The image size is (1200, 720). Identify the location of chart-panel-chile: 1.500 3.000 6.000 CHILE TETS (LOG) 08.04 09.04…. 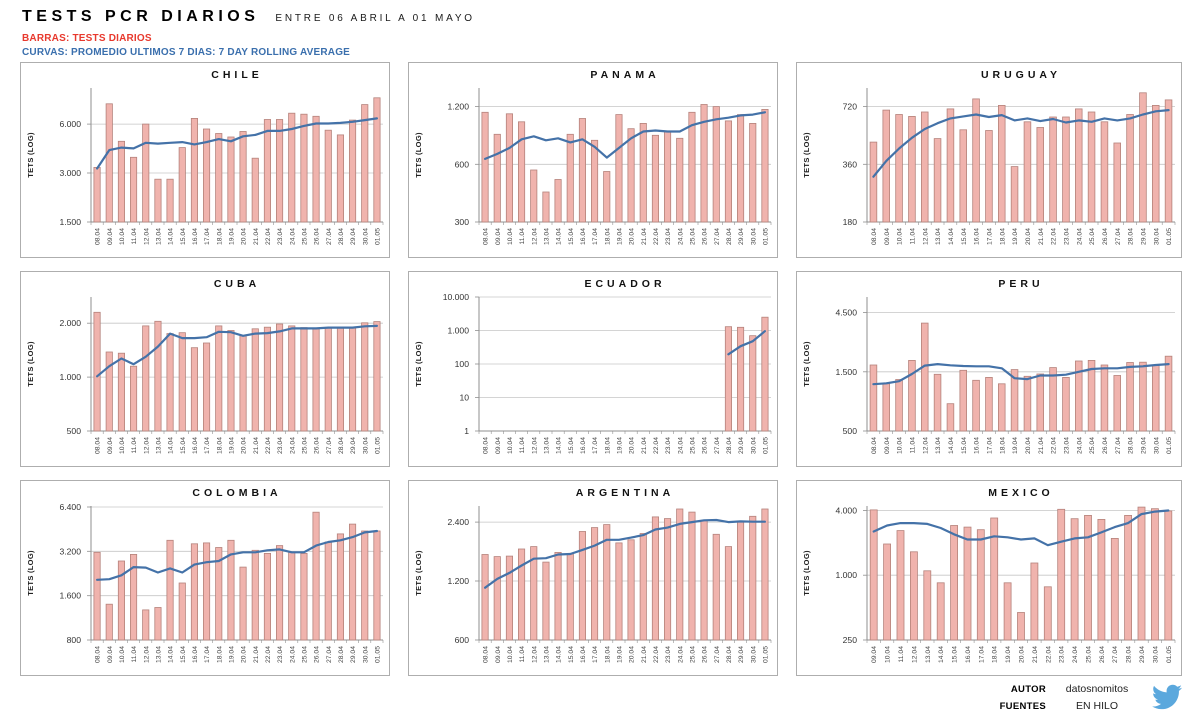
(205, 160).